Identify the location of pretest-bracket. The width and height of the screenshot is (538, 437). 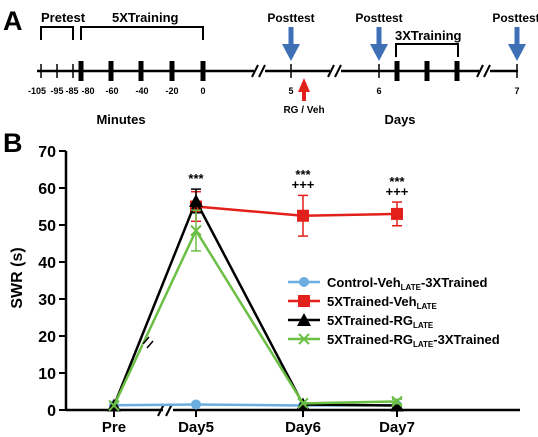
(57, 33).